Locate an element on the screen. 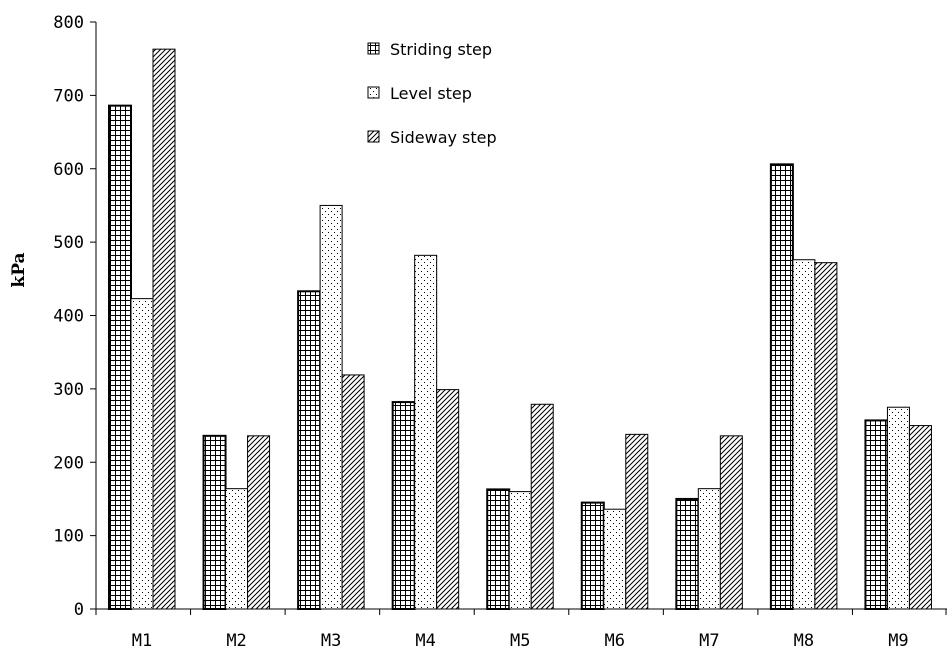  x-tick-label: M2 is located at coordinates (236, 641).